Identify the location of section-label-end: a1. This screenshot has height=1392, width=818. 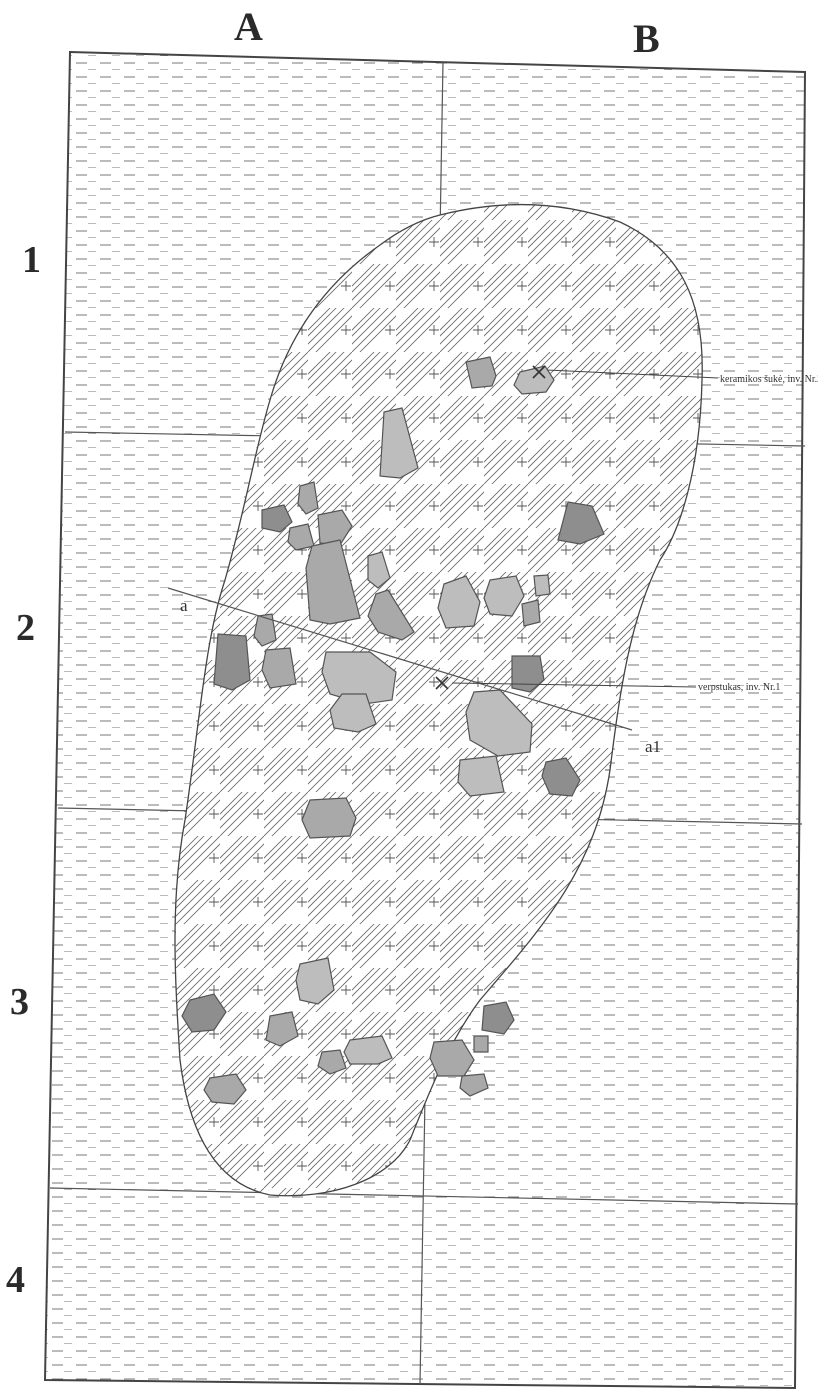
(653, 746).